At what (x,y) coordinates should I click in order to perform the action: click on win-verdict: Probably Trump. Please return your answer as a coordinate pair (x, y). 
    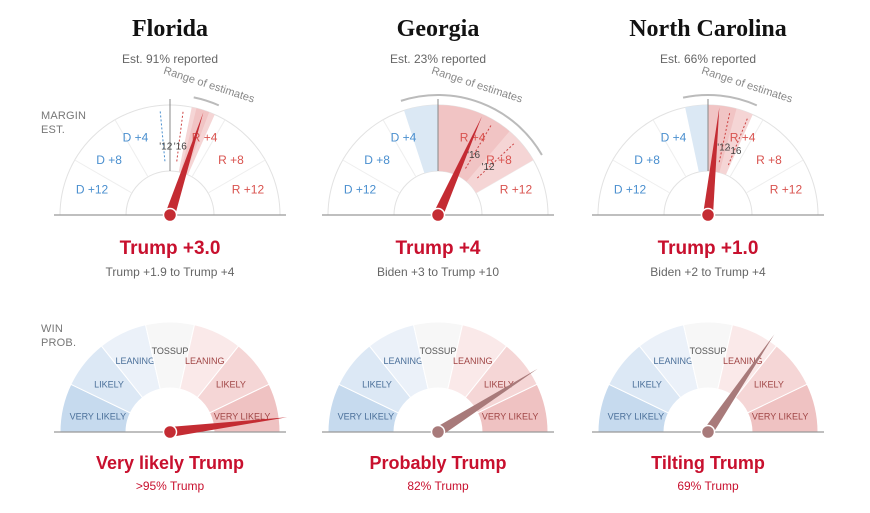
    Looking at the image, I should click on (438, 463).